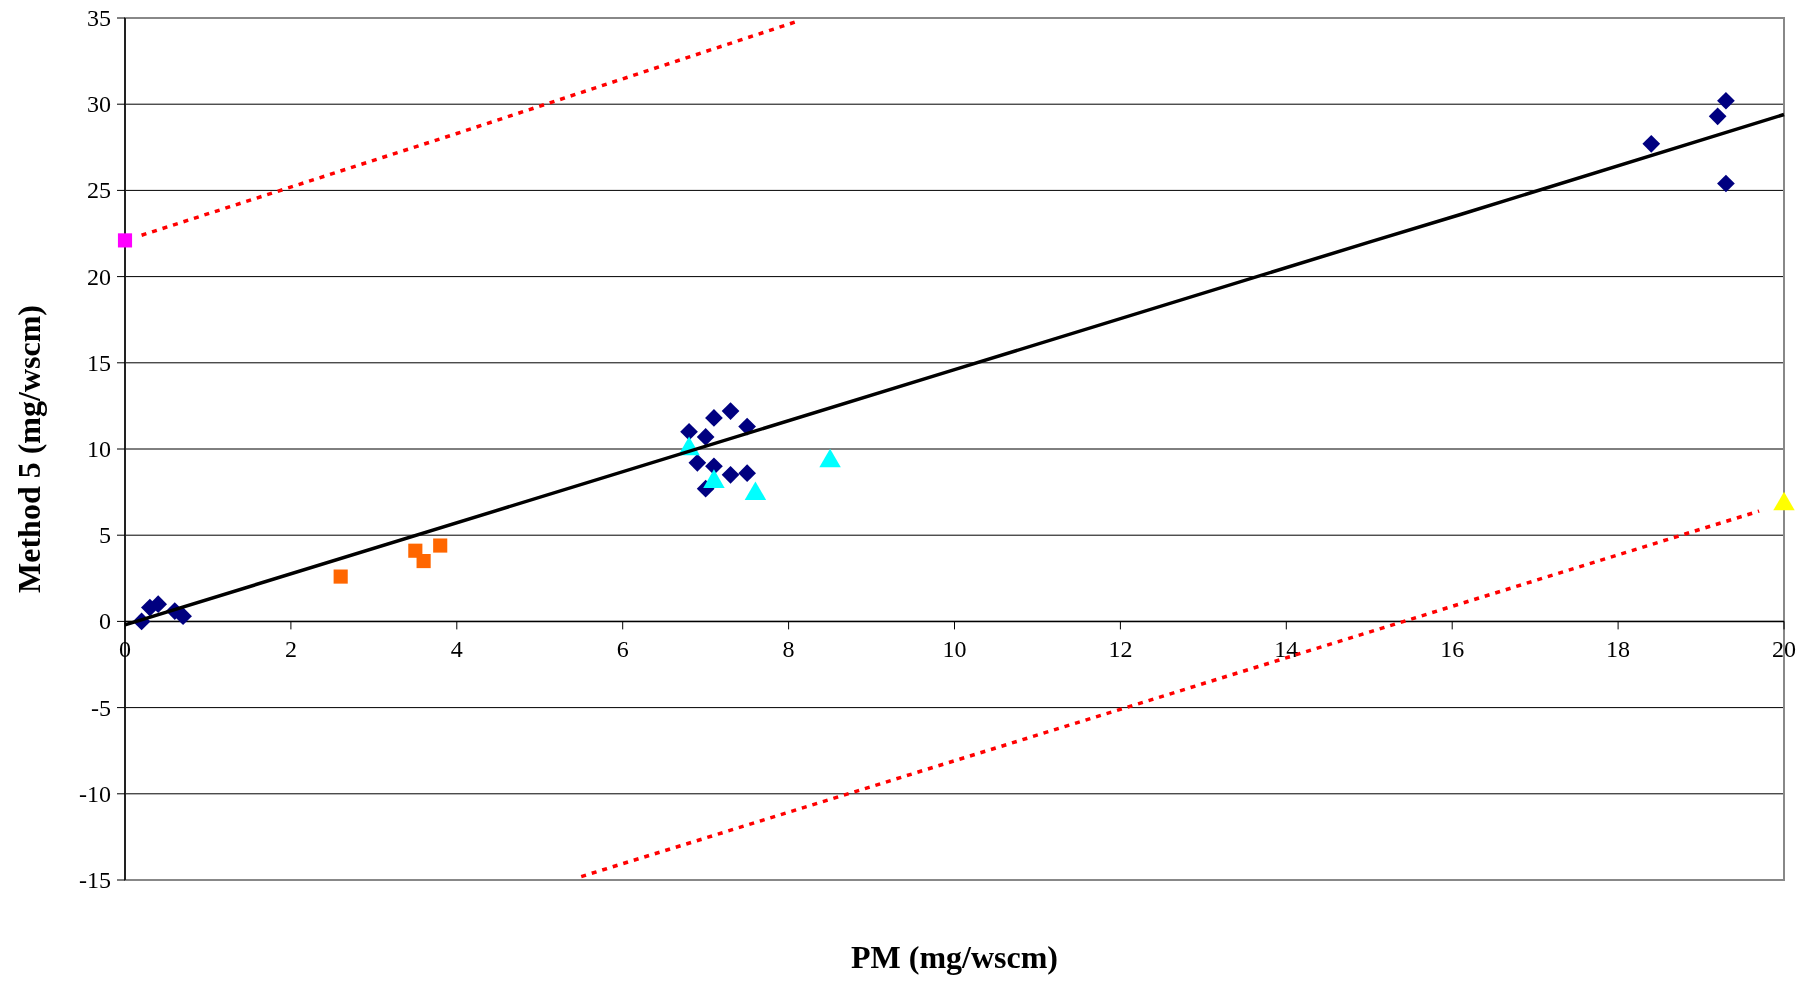 The width and height of the screenshot is (1814, 990). I want to click on x-tick-label: 16, so click(1452, 649).